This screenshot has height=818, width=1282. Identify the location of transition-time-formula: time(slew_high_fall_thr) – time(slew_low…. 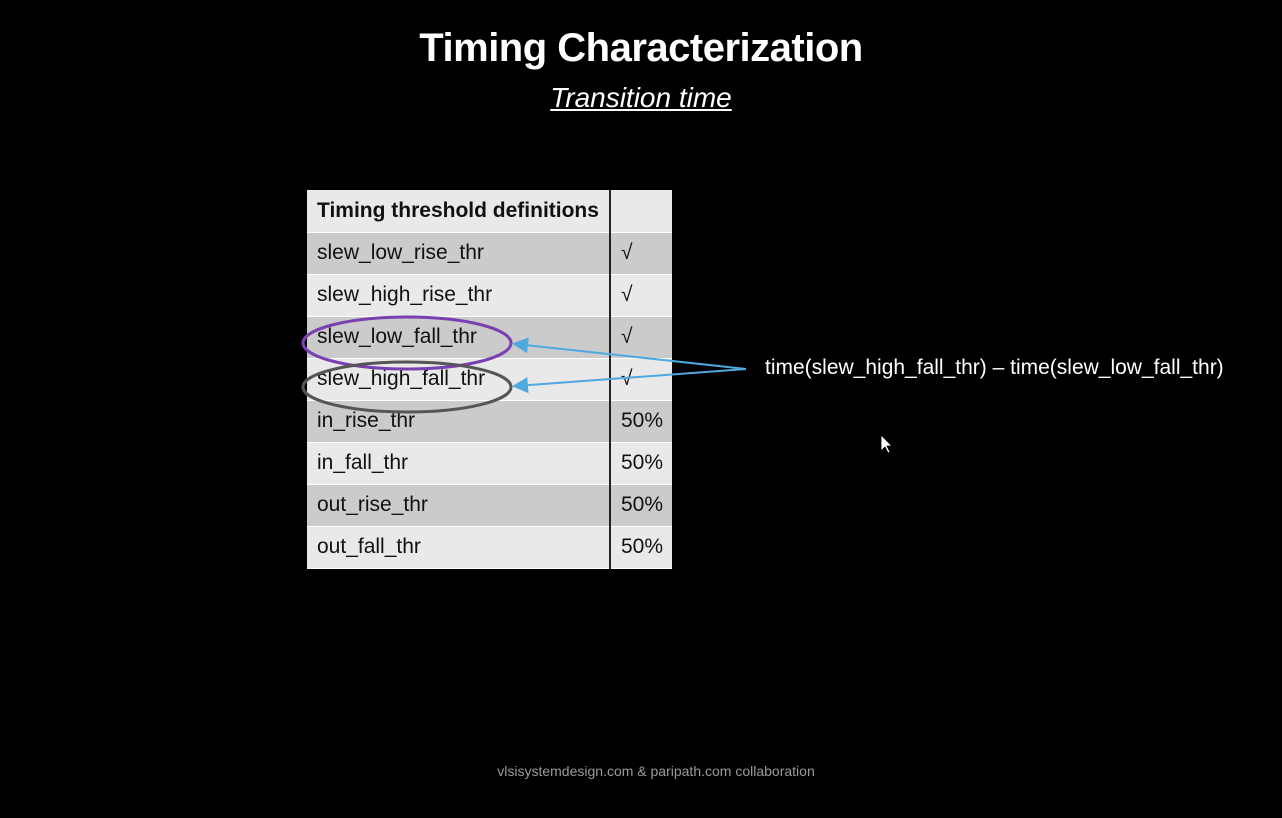
(994, 367).